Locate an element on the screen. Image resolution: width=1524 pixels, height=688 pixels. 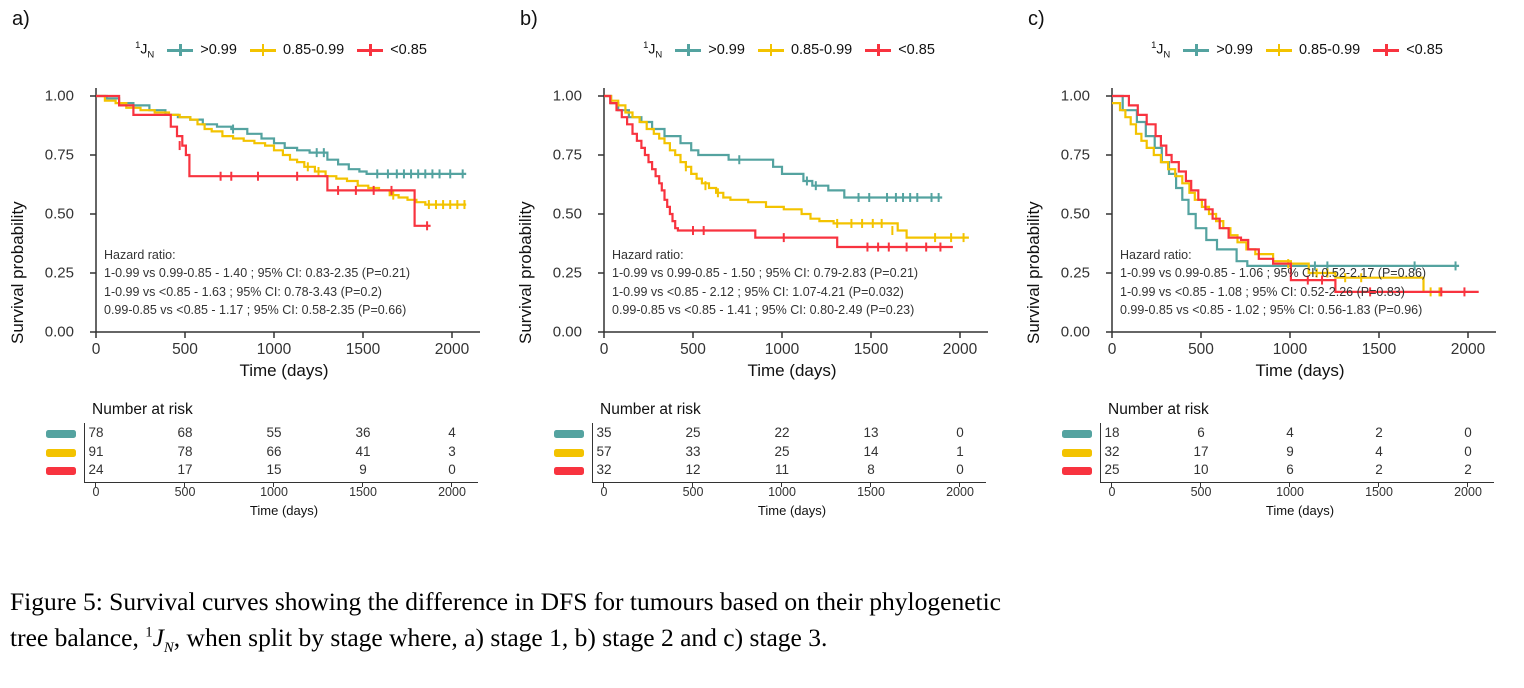
legend-title: 1JN is located at coordinates (652, 50).